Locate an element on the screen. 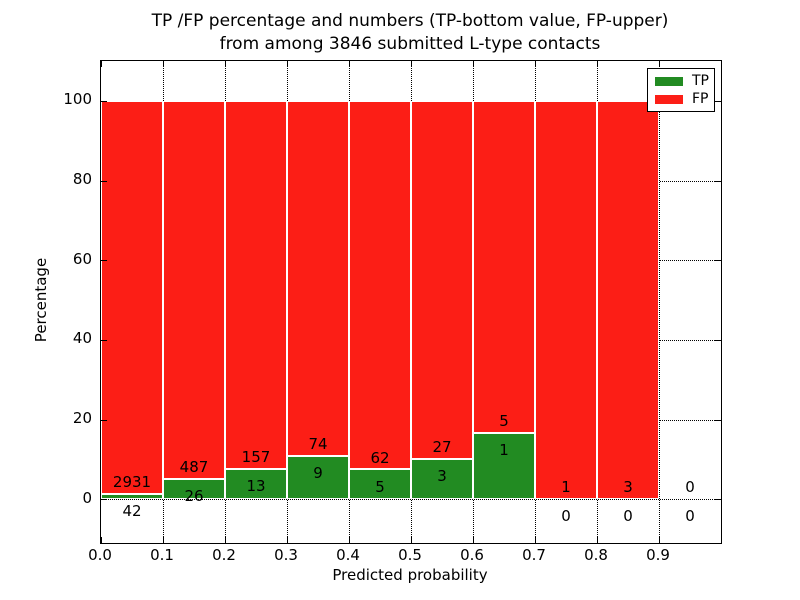 This screenshot has height=600, width=800. tp-count-label: 13 is located at coordinates (256, 485).